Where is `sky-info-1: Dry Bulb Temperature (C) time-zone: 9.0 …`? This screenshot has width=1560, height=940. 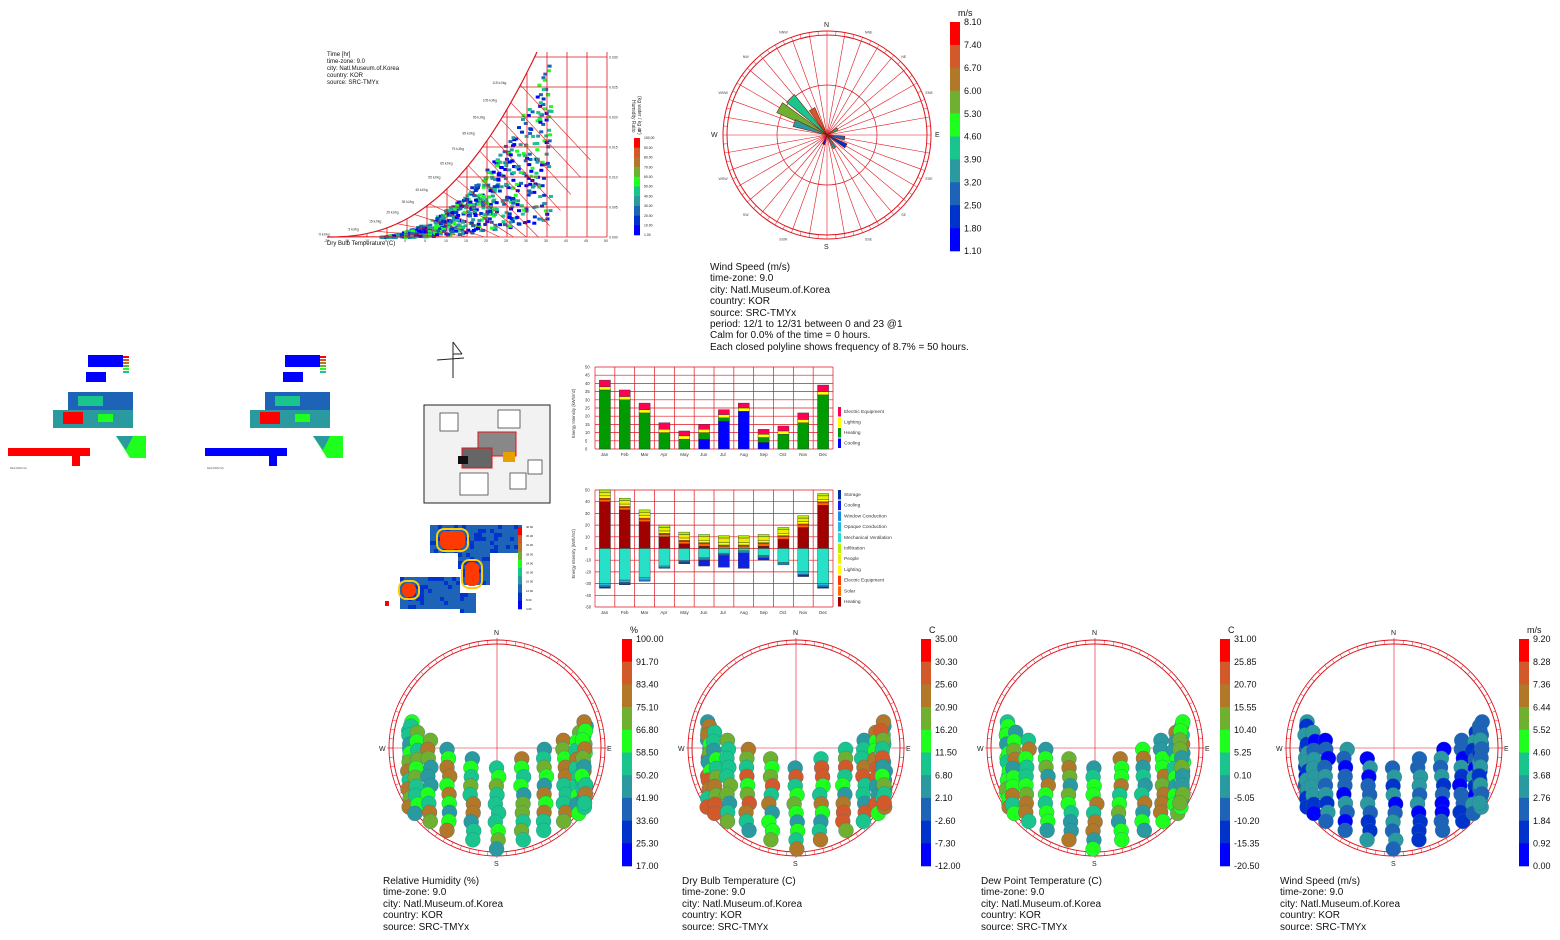
sky-info-1: Dry Bulb Temperature (C) time-zone: 9.0 … is located at coordinates (742, 904).